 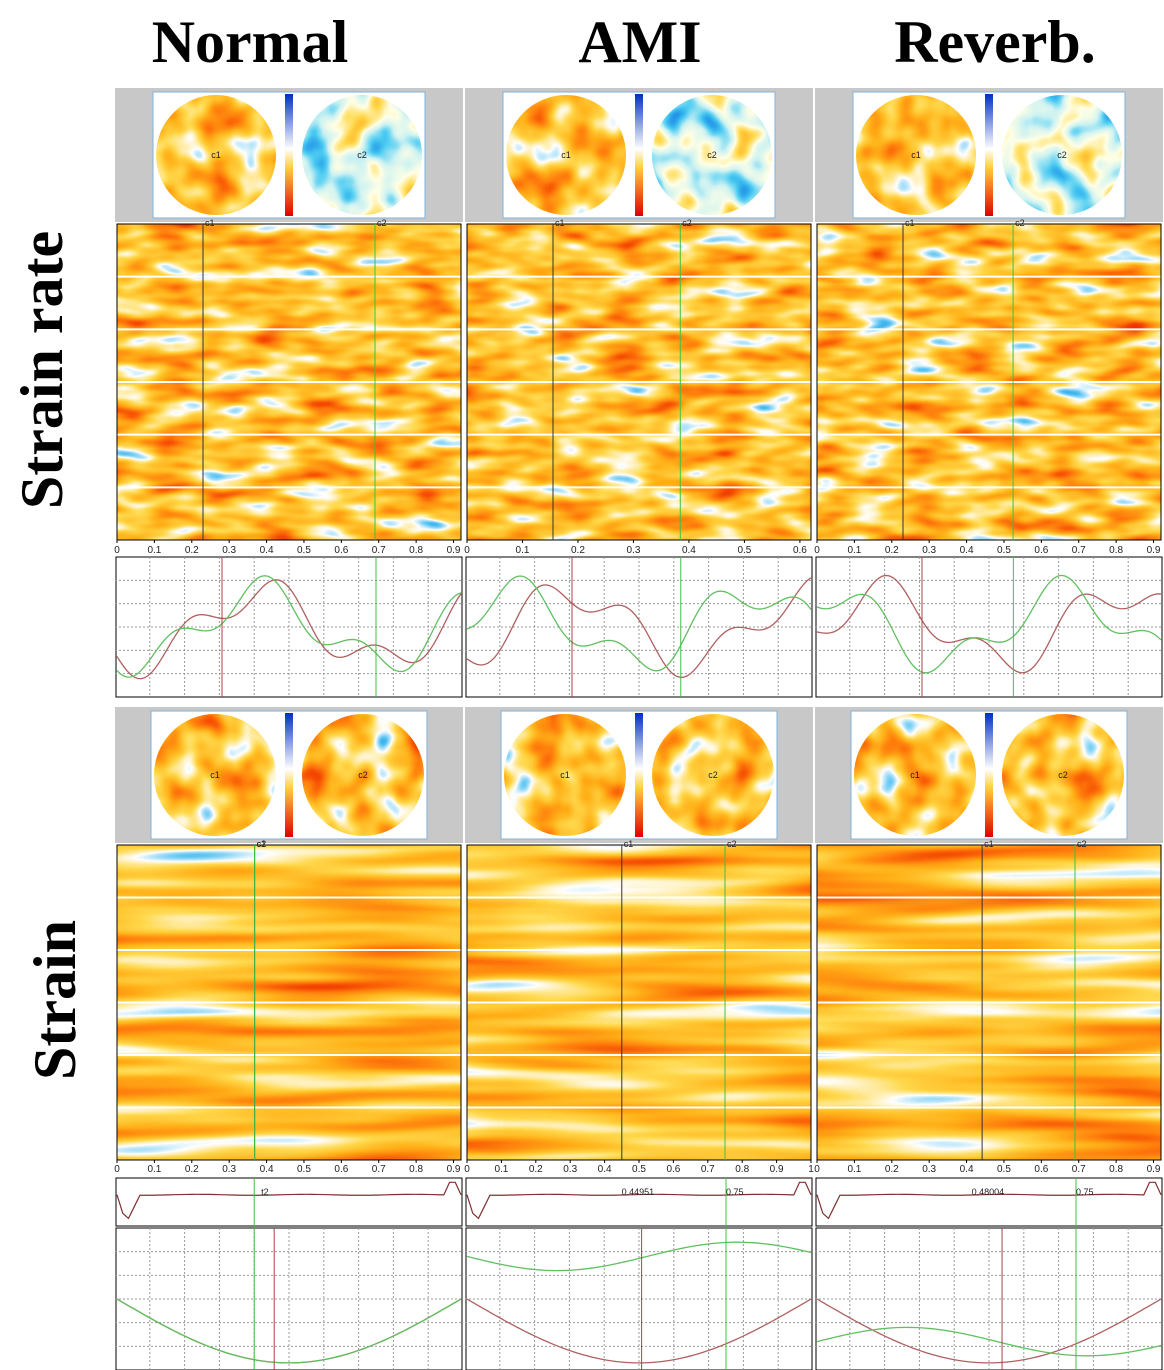 I want to click on column-header: AMI, so click(x=639, y=42).